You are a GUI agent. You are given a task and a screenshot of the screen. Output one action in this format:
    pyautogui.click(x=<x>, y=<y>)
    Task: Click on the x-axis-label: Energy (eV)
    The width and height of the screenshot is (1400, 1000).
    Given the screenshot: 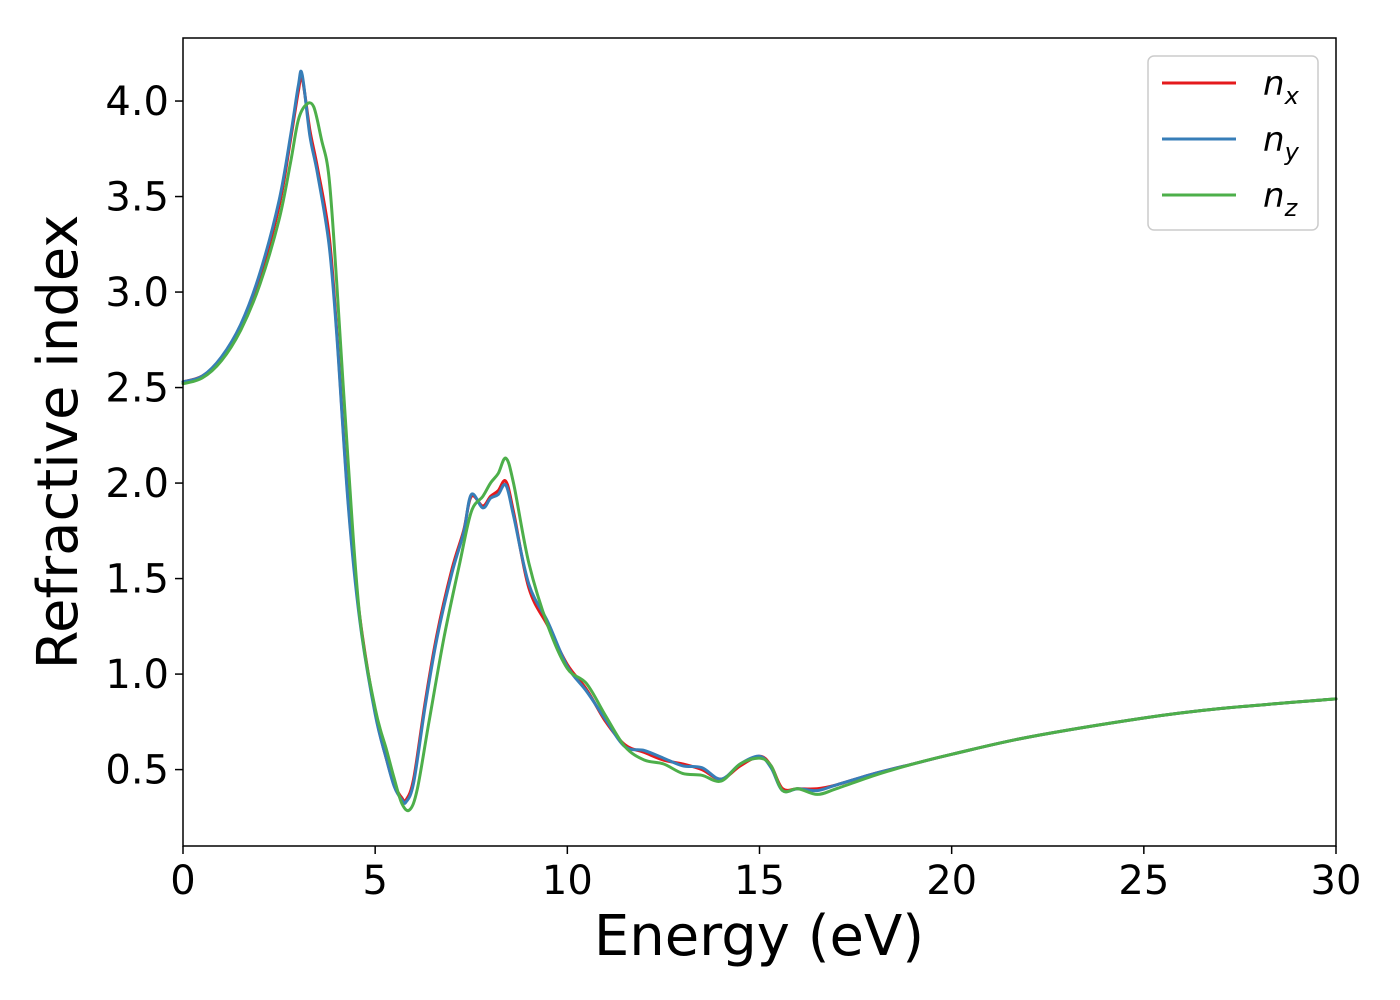 What is the action you would take?
    pyautogui.click(x=759, y=936)
    